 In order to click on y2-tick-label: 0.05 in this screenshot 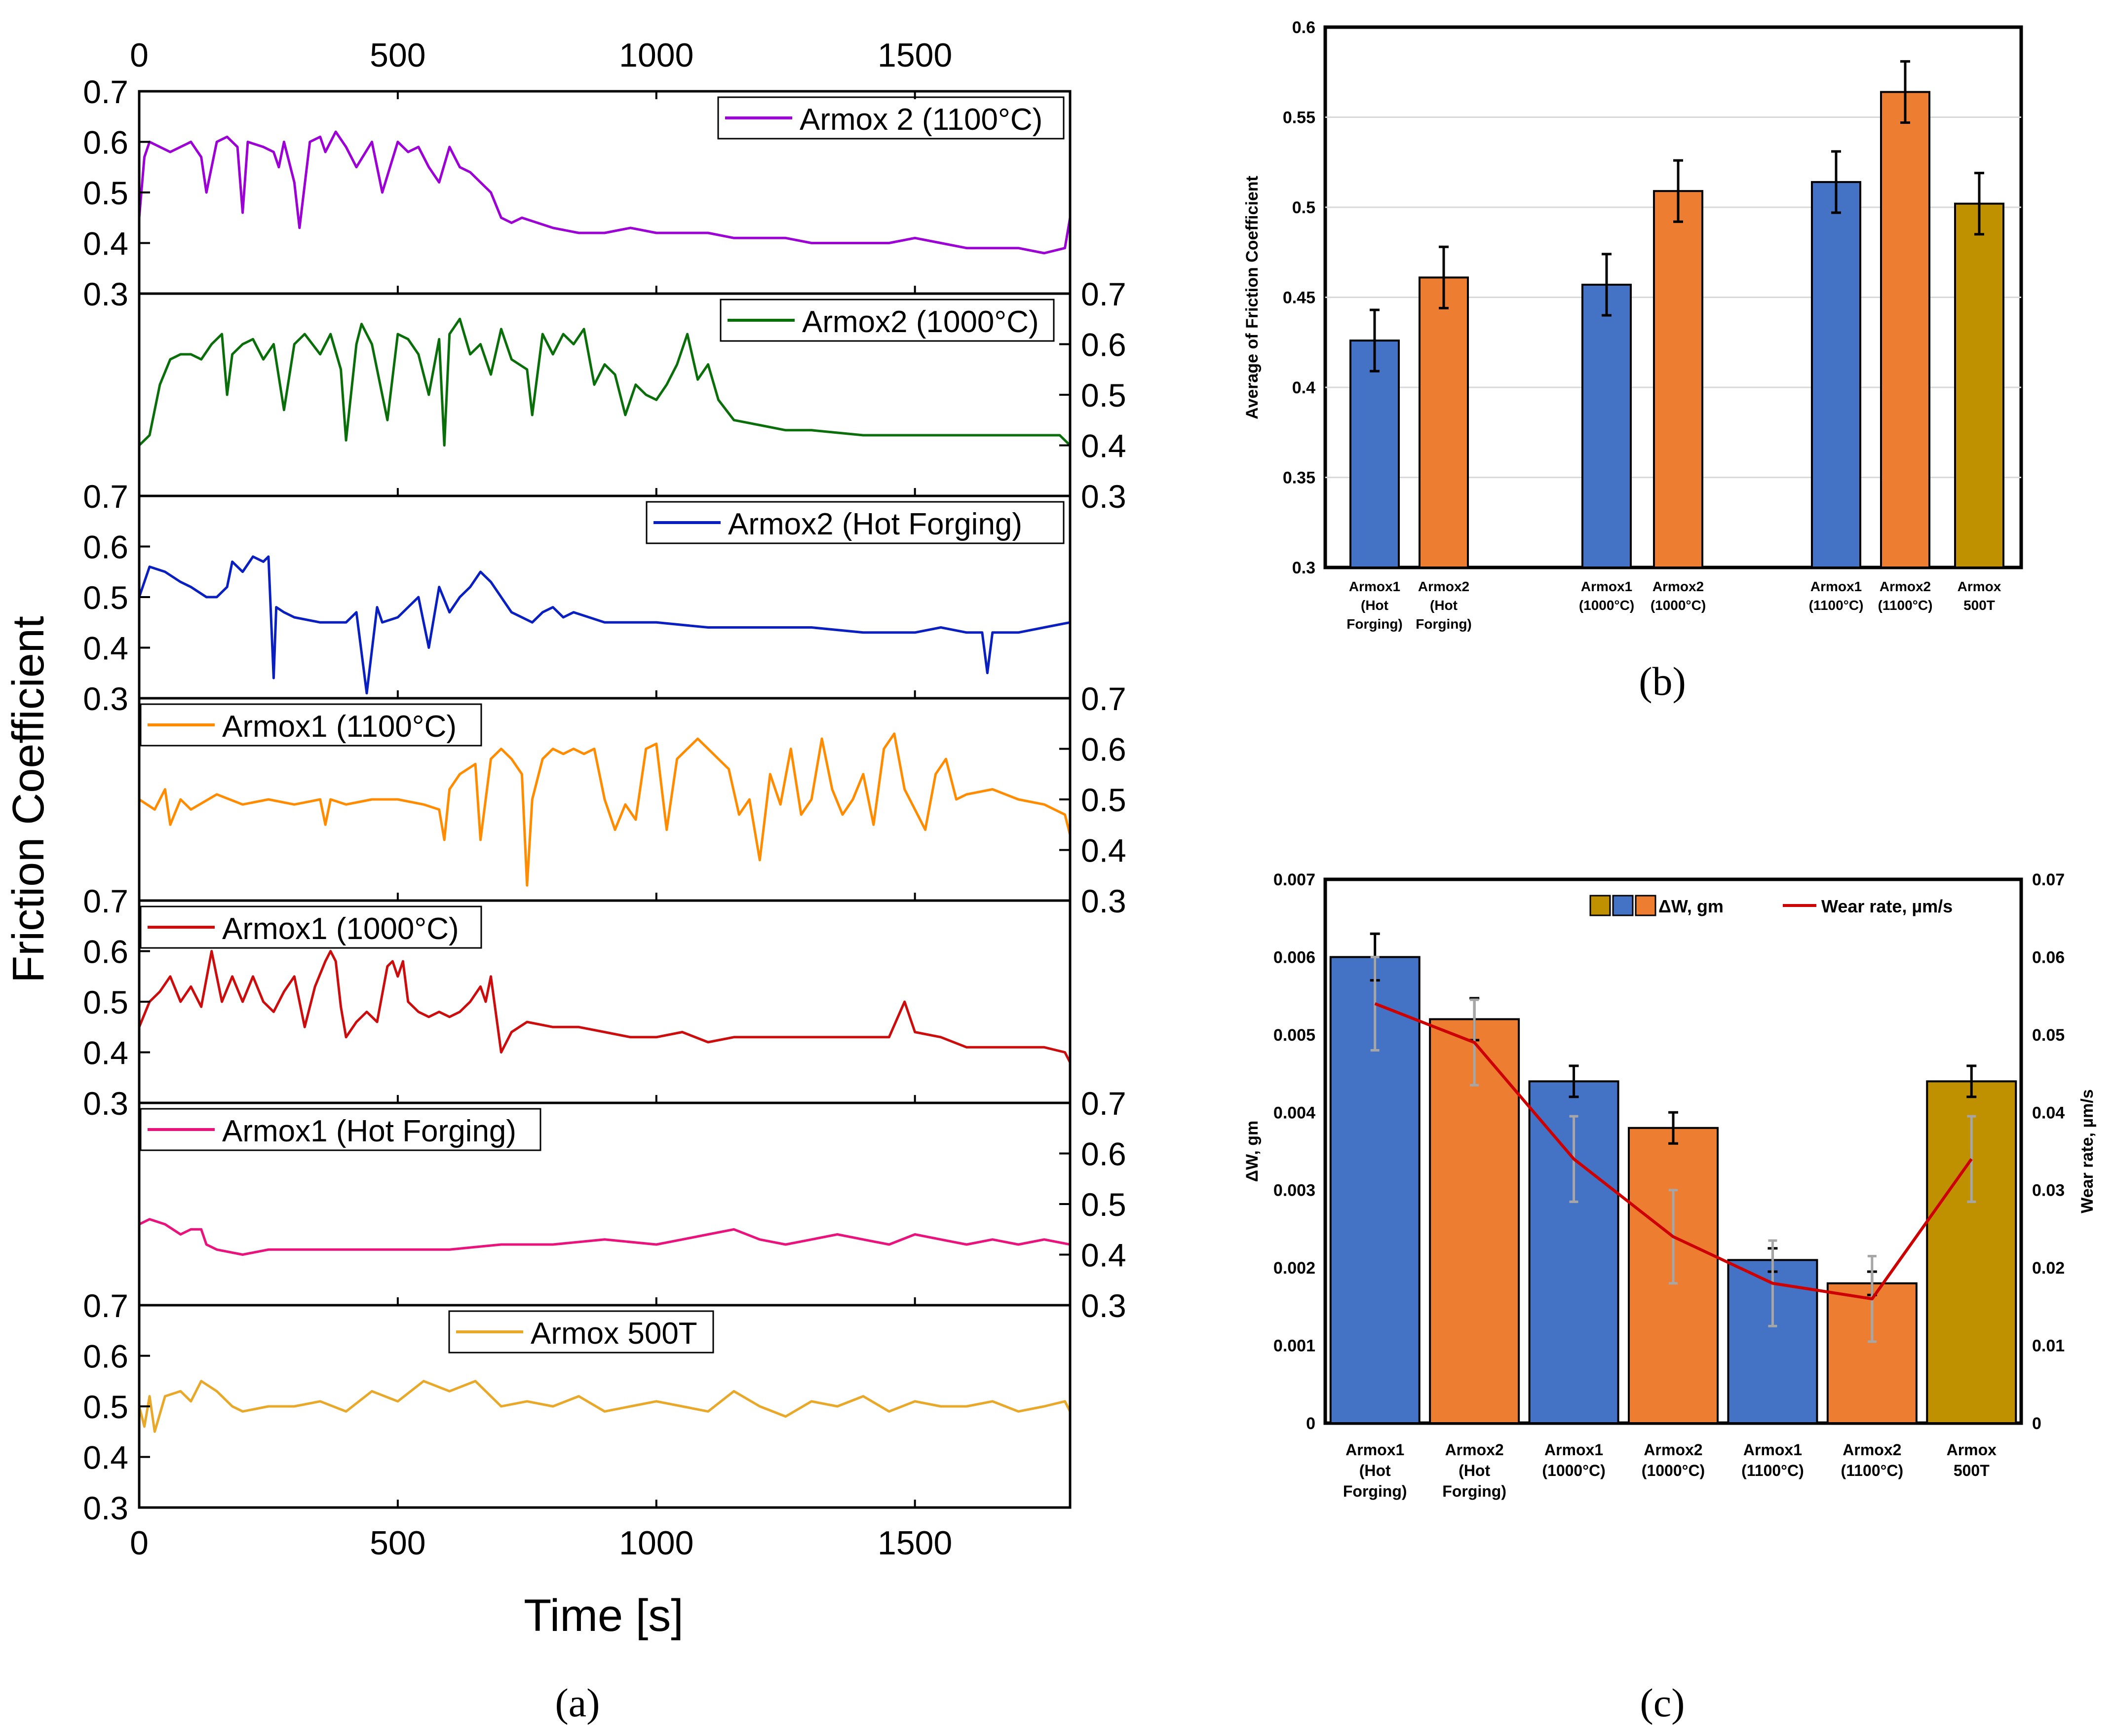, I will do `click(2048, 1035)`.